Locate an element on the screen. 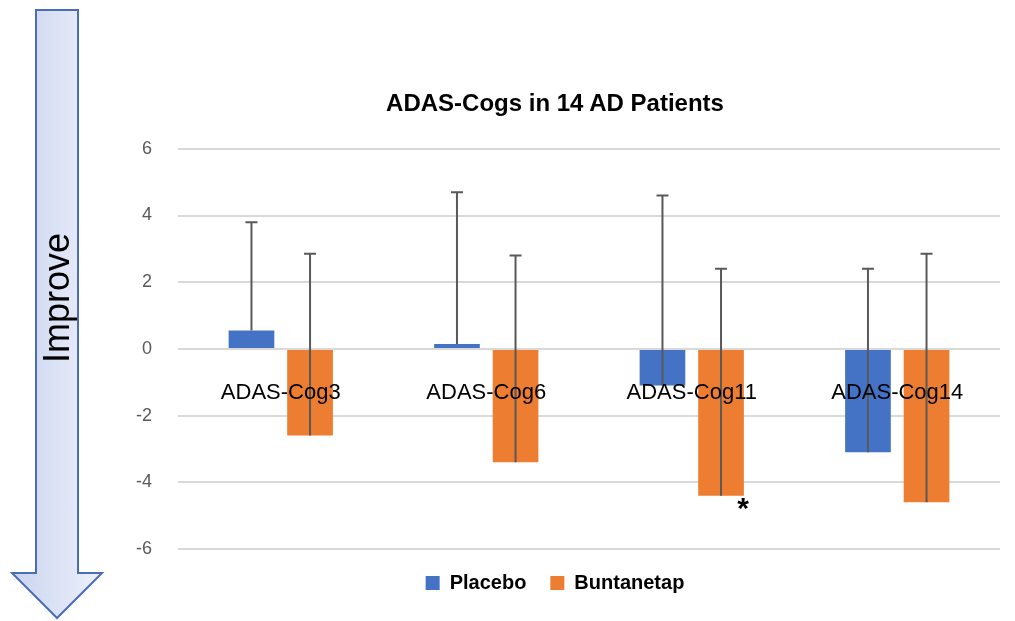  chart-title: ADAS-Cogs in 14 AD Patients is located at coordinates (555, 103).